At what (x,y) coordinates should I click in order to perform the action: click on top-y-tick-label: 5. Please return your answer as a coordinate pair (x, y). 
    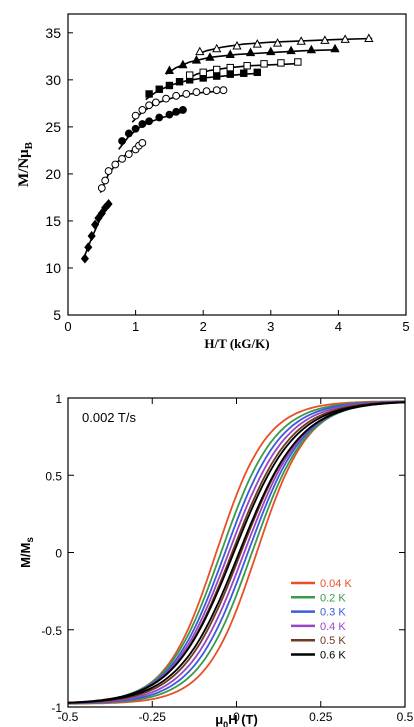
    Looking at the image, I should click on (57, 315).